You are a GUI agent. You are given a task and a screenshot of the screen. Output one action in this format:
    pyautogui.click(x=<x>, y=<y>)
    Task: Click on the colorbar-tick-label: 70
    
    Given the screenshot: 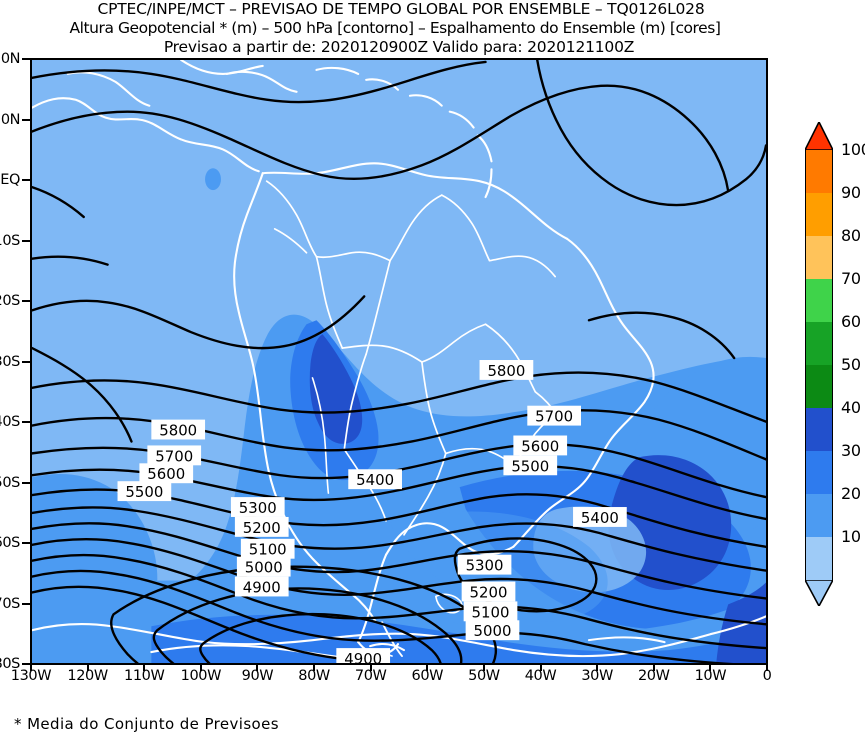 What is the action you would take?
    pyautogui.click(x=851, y=278)
    